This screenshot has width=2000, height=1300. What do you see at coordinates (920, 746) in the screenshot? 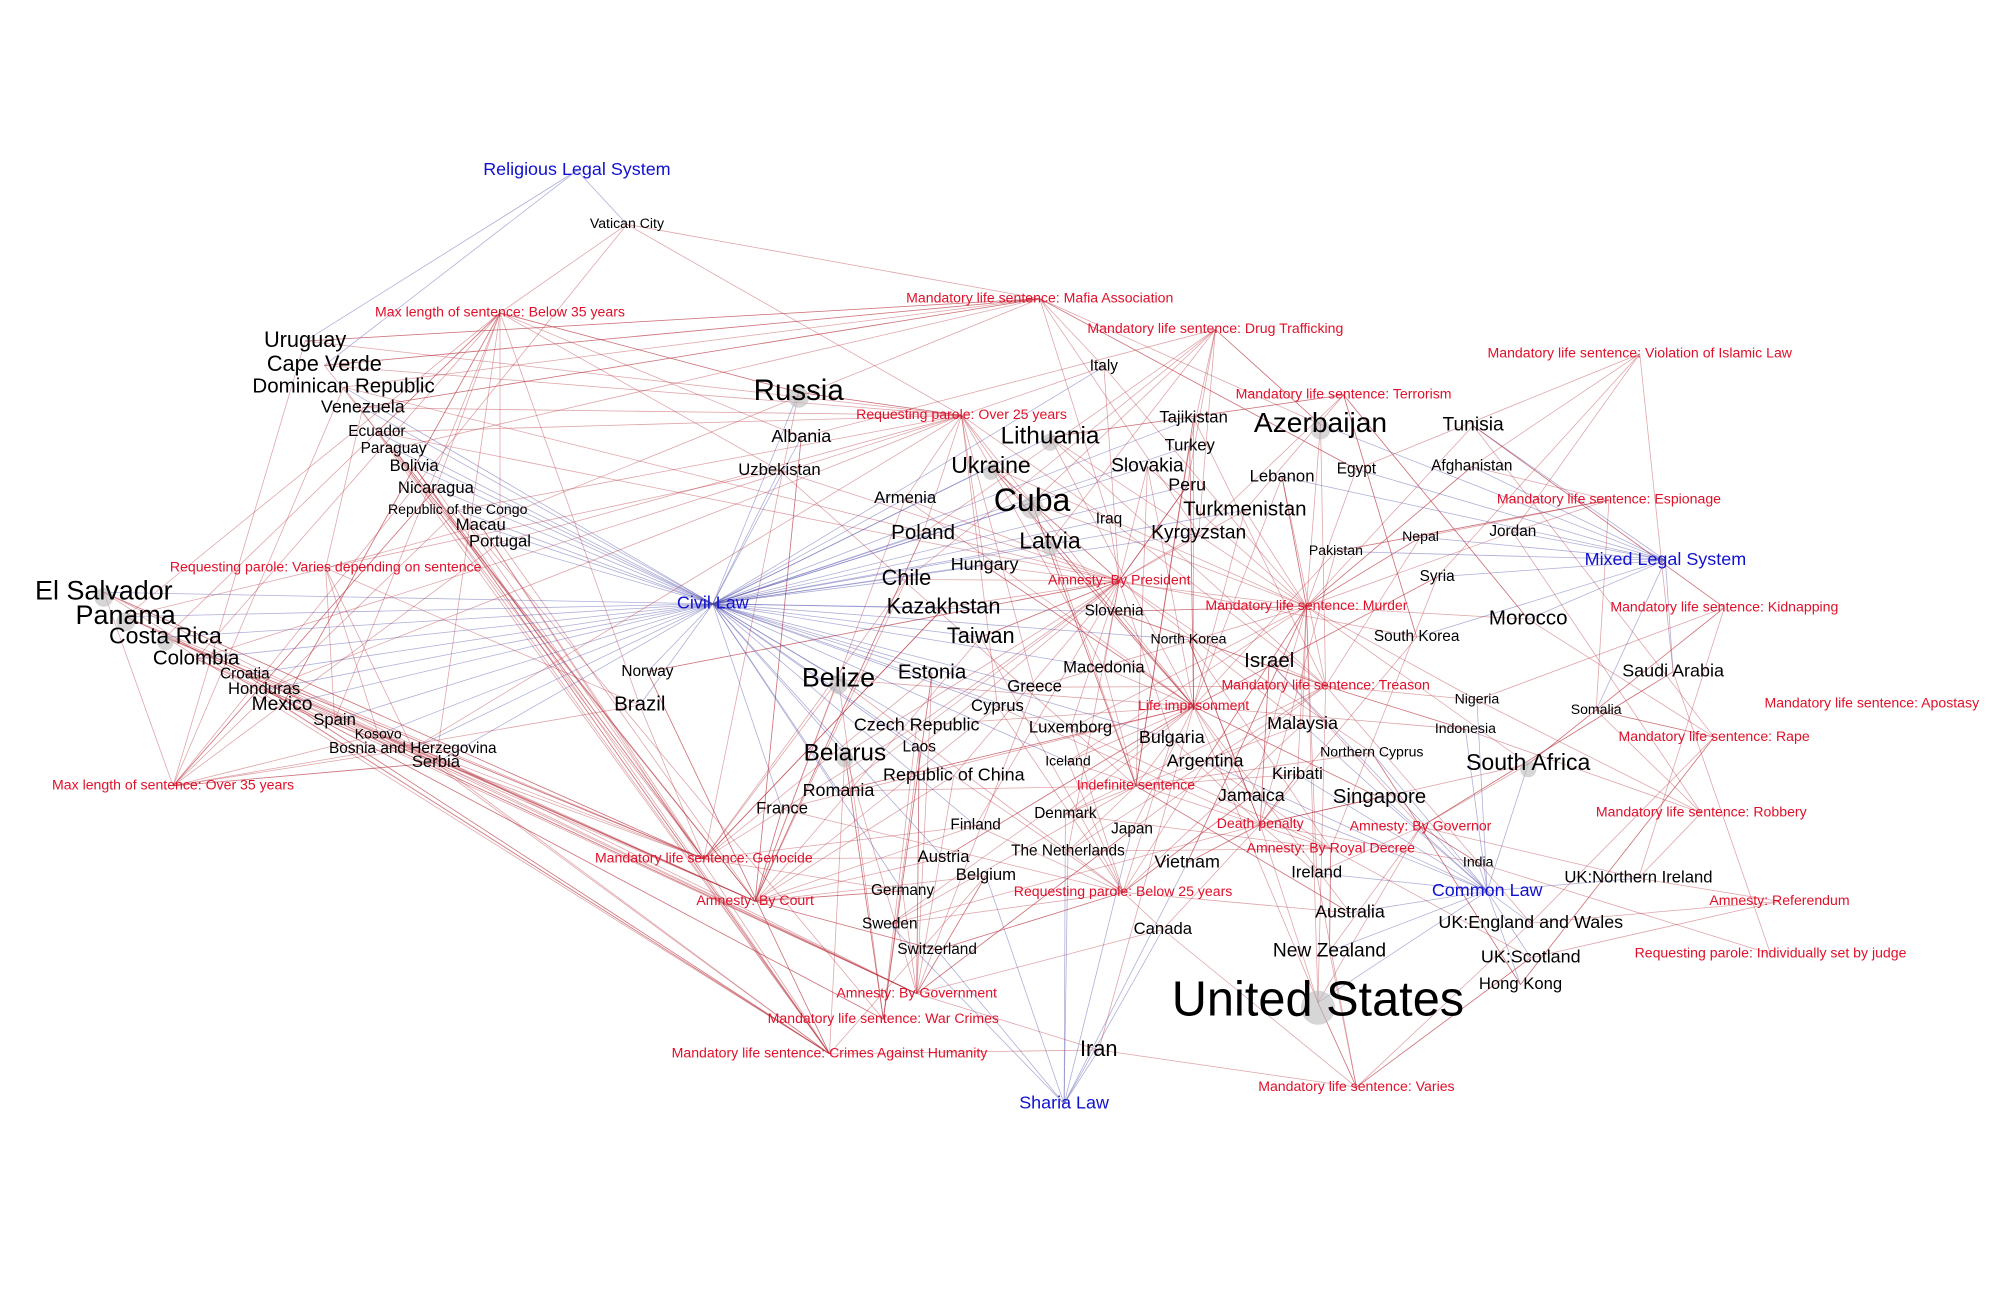
I see `country-label: Laos` at bounding box center [920, 746].